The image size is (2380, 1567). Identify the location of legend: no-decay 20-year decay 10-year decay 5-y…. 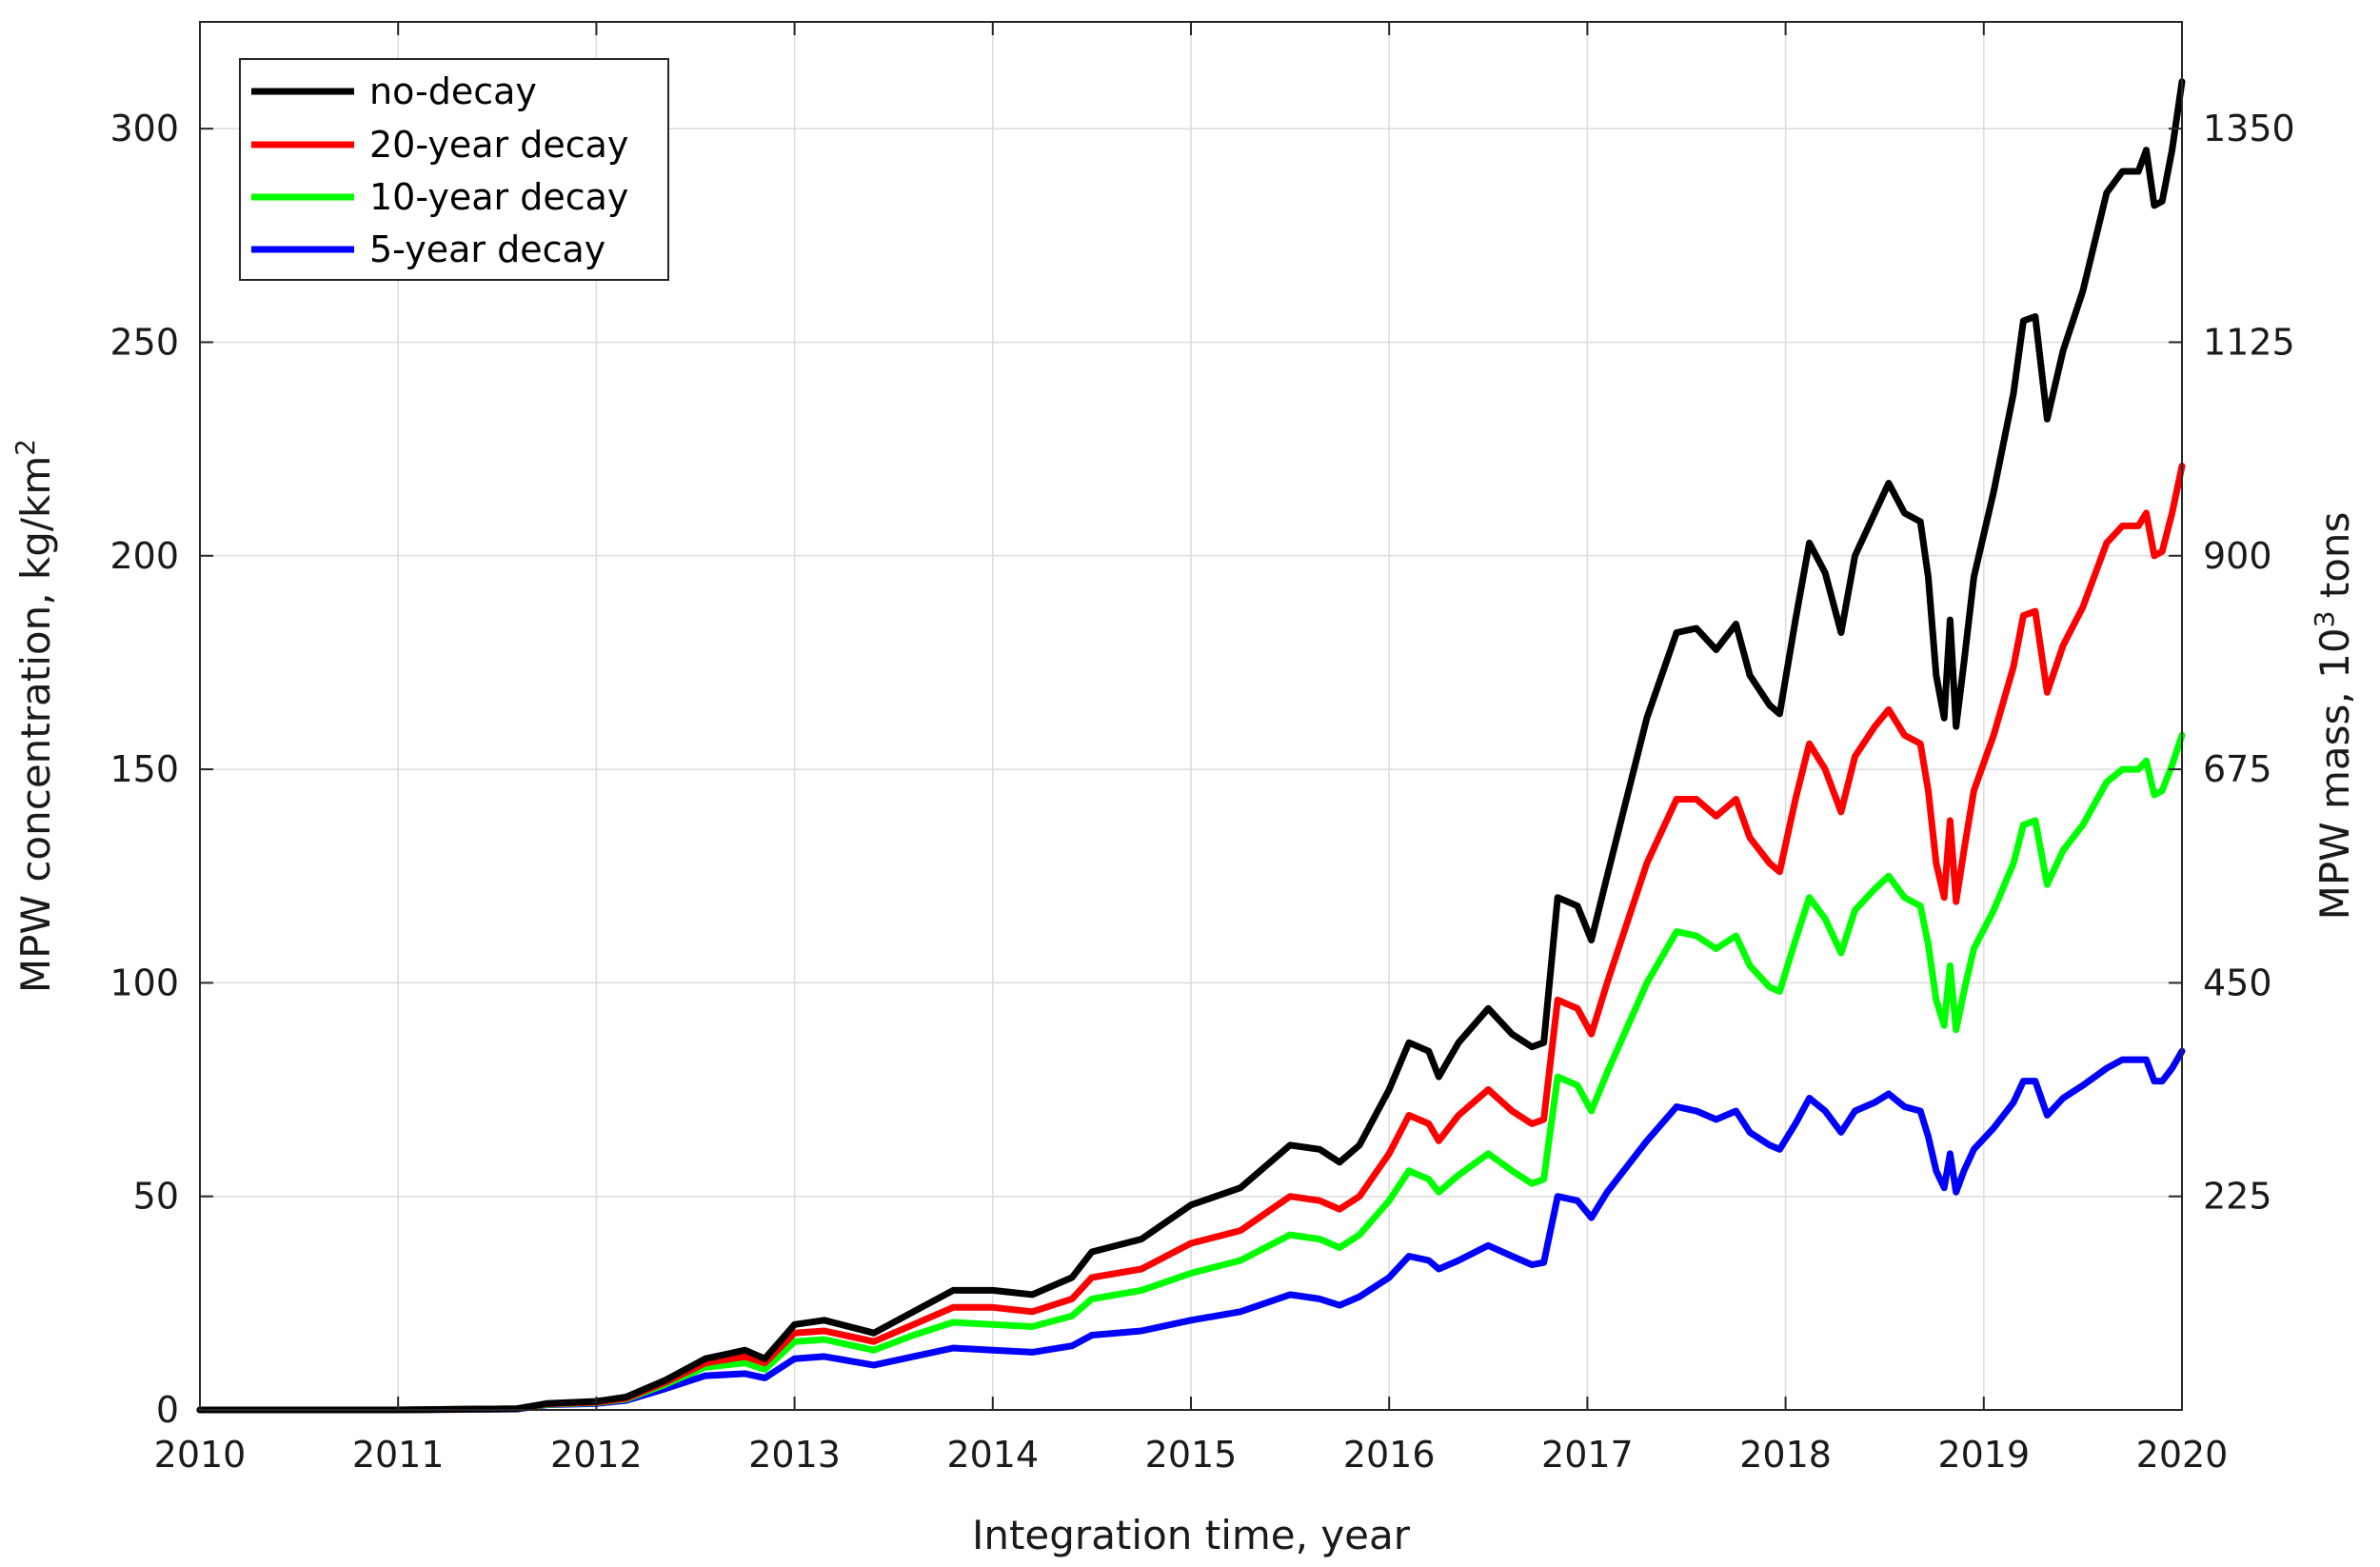
(454, 169).